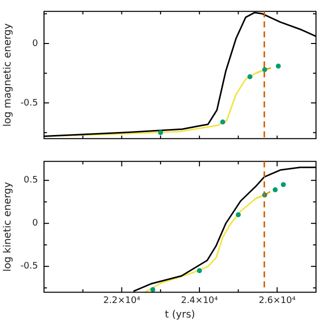 This screenshot has width=321, height=321. Describe the element at coordinates (8, 75) in the screenshot. I see `y-axis-title: log magnetic energy` at that location.